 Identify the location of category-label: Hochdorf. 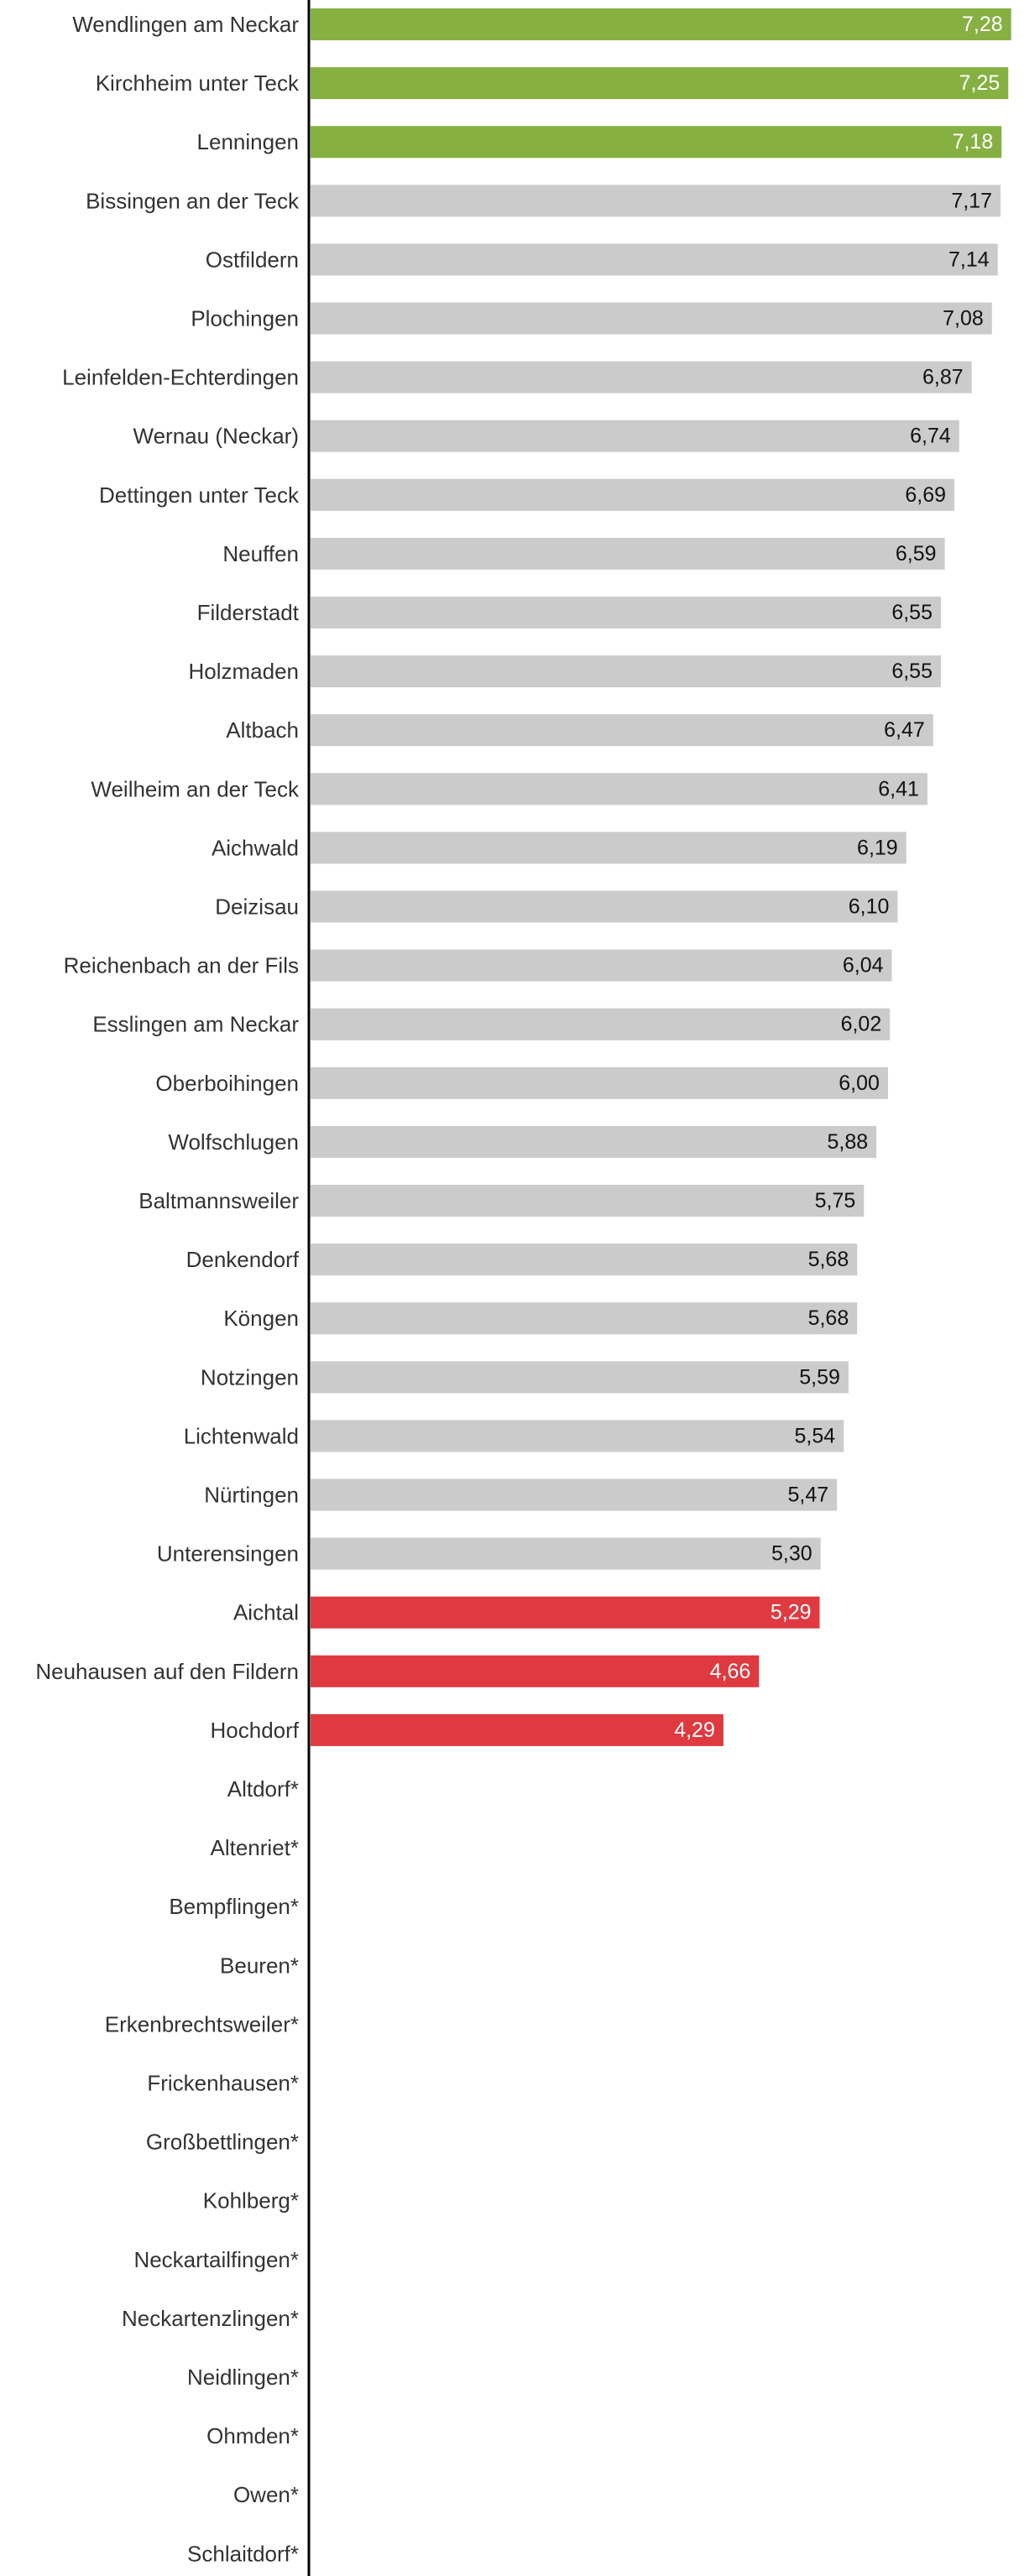
(255, 1730).